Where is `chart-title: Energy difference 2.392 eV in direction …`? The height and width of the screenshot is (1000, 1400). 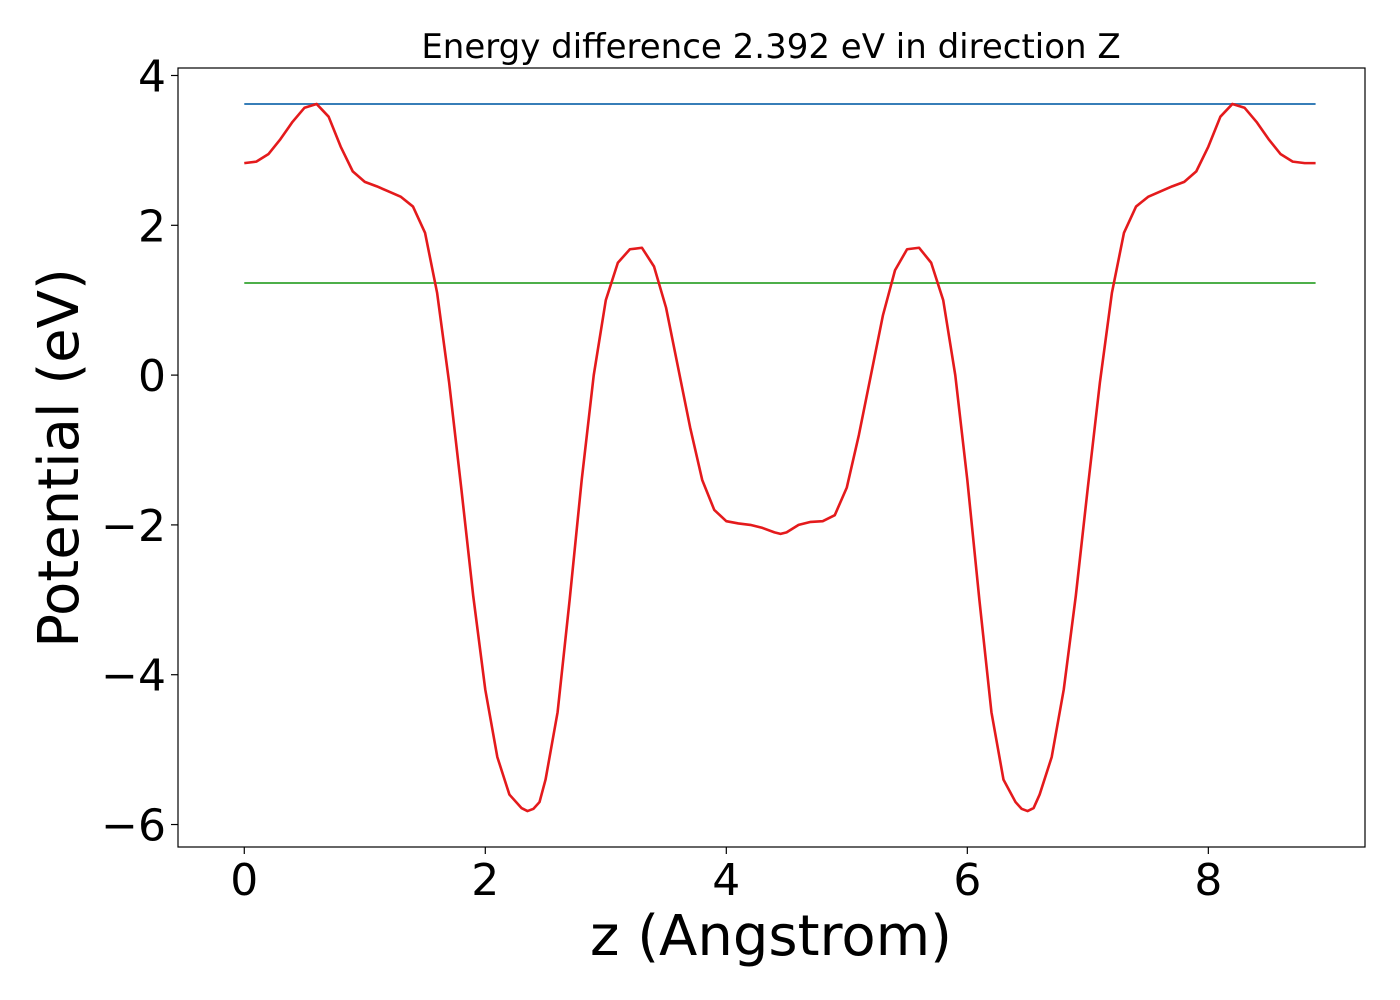 chart-title: Energy difference 2.392 eV in direction … is located at coordinates (770, 47).